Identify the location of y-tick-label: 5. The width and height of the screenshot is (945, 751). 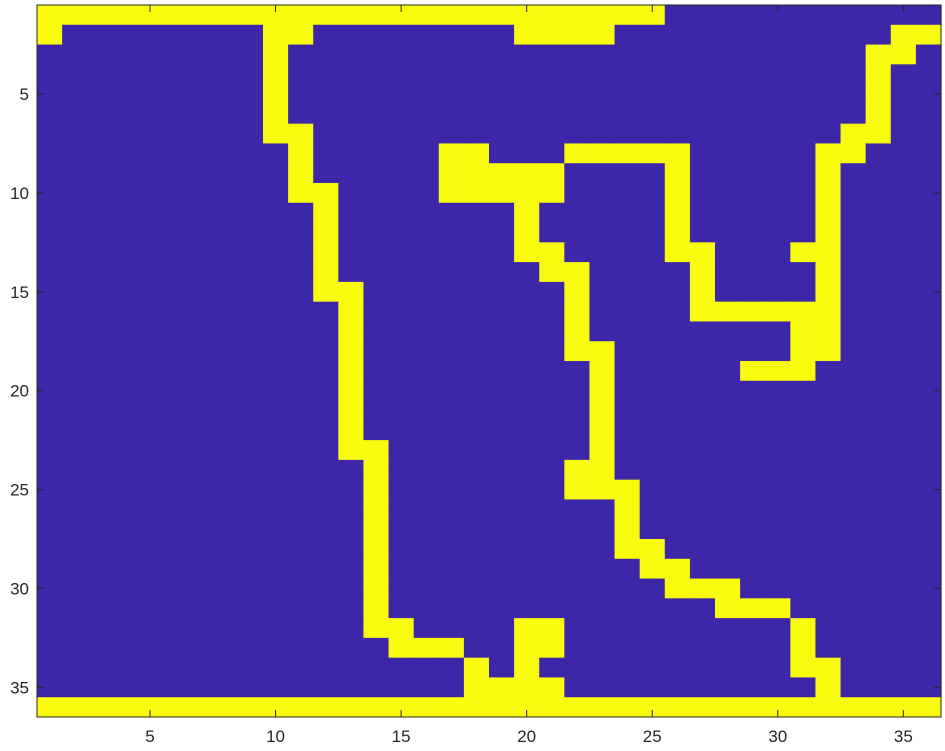
(24, 94).